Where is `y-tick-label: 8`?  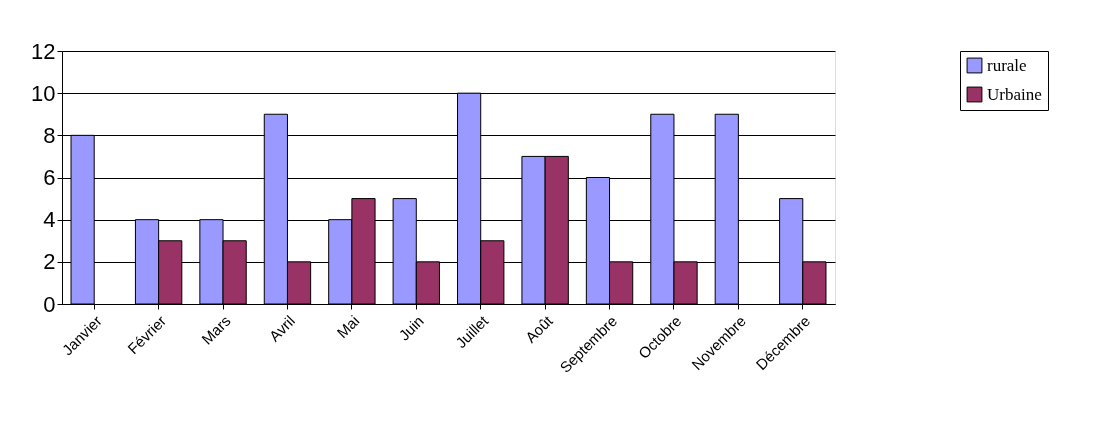 y-tick-label: 8 is located at coordinates (49, 135).